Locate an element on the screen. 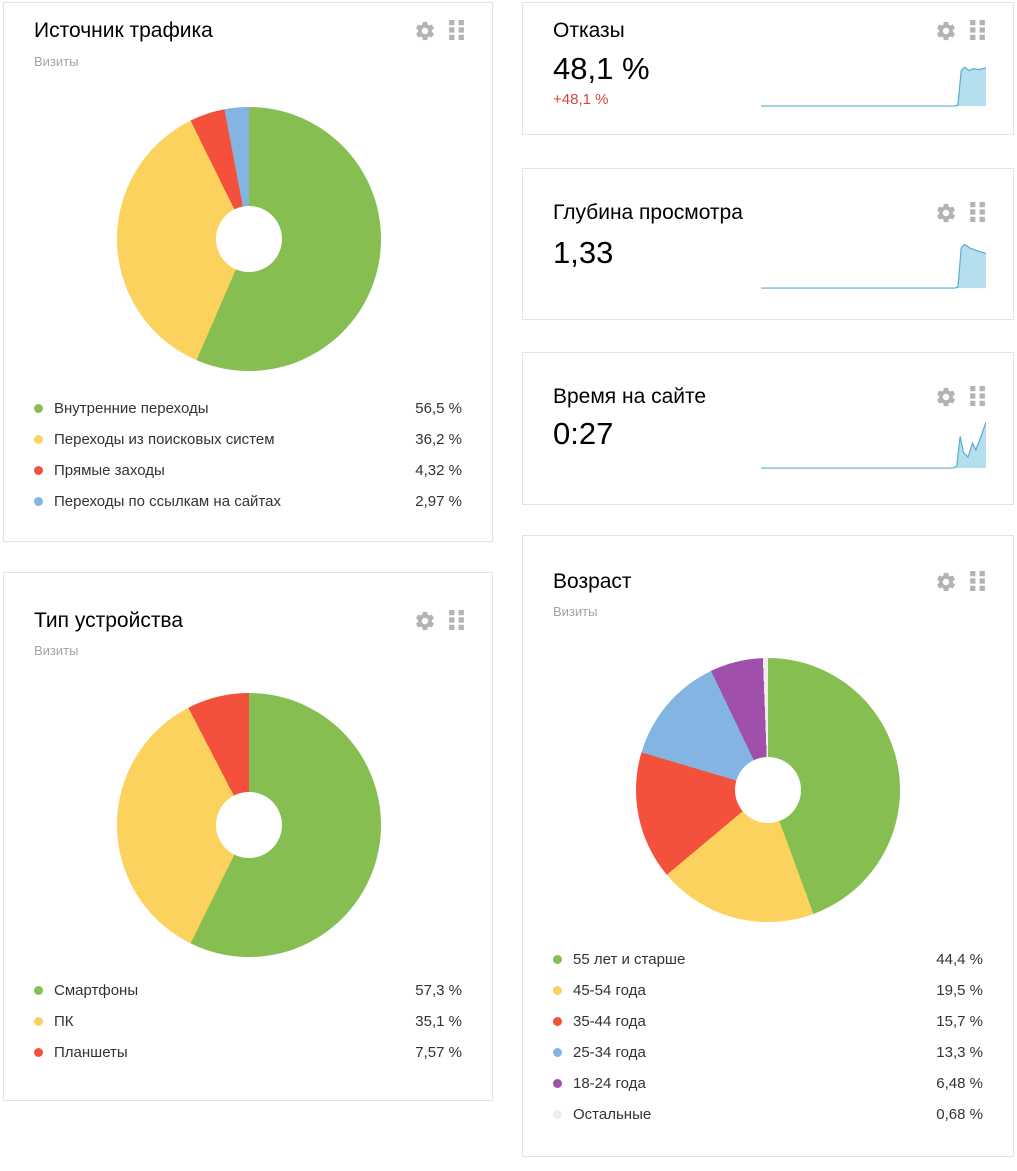  legend-label: Смартфоны is located at coordinates (96, 990).